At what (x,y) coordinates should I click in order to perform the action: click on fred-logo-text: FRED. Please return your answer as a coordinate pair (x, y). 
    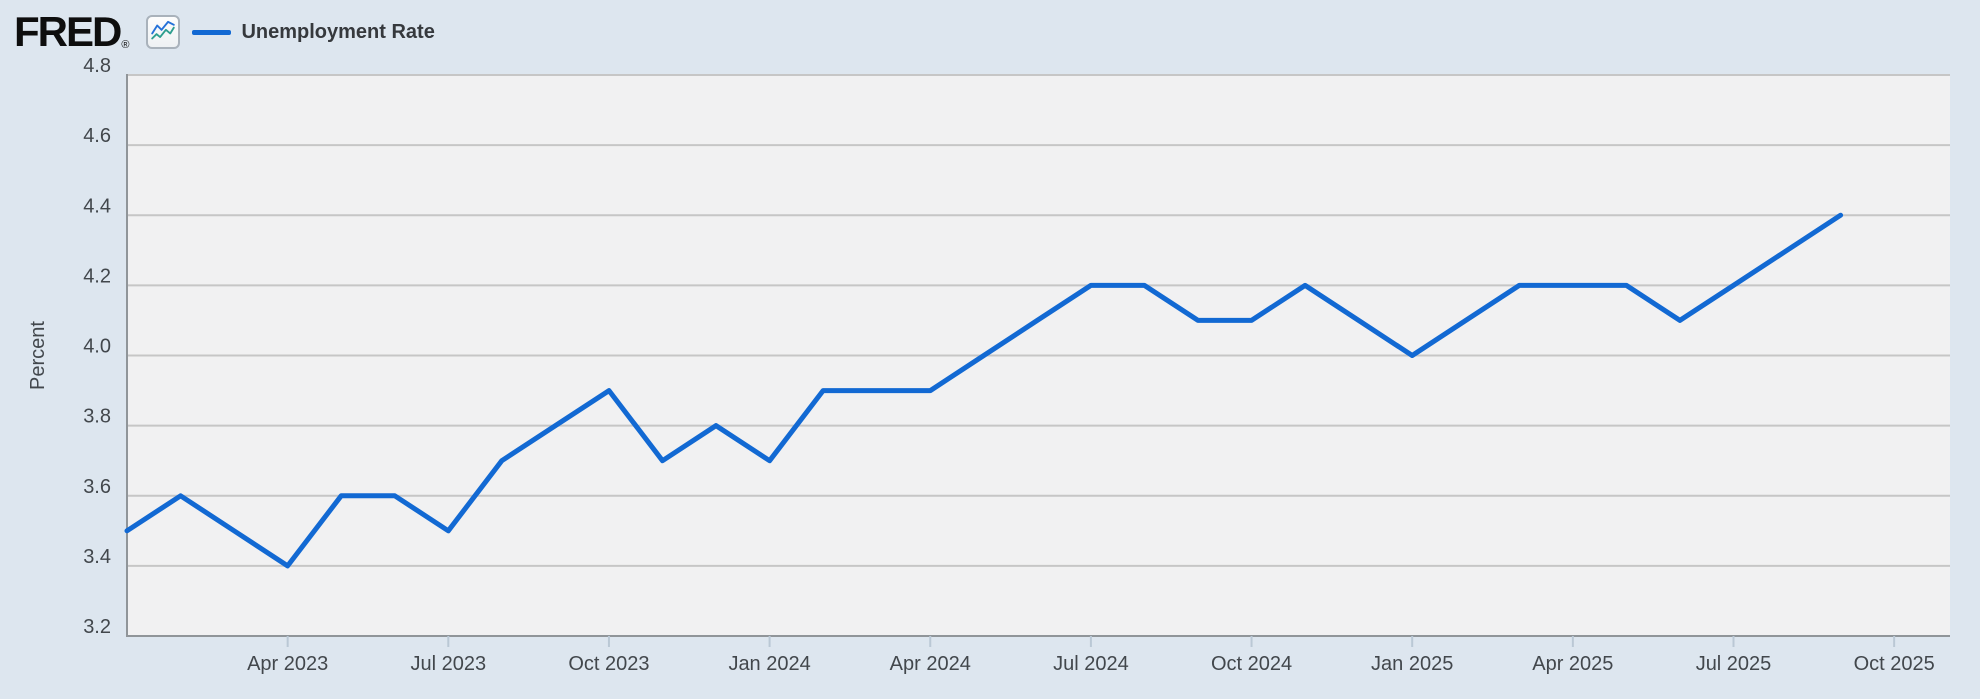
    Looking at the image, I should click on (68, 31).